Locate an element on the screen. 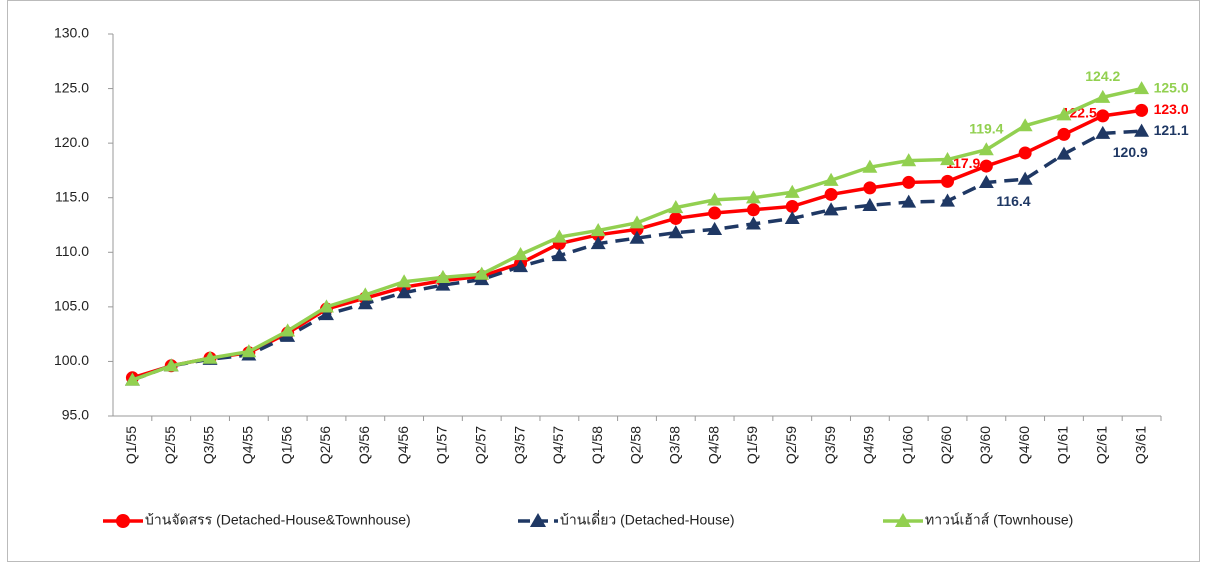 The width and height of the screenshot is (1208, 568). x-tick-label: Q1/56 is located at coordinates (286, 445).